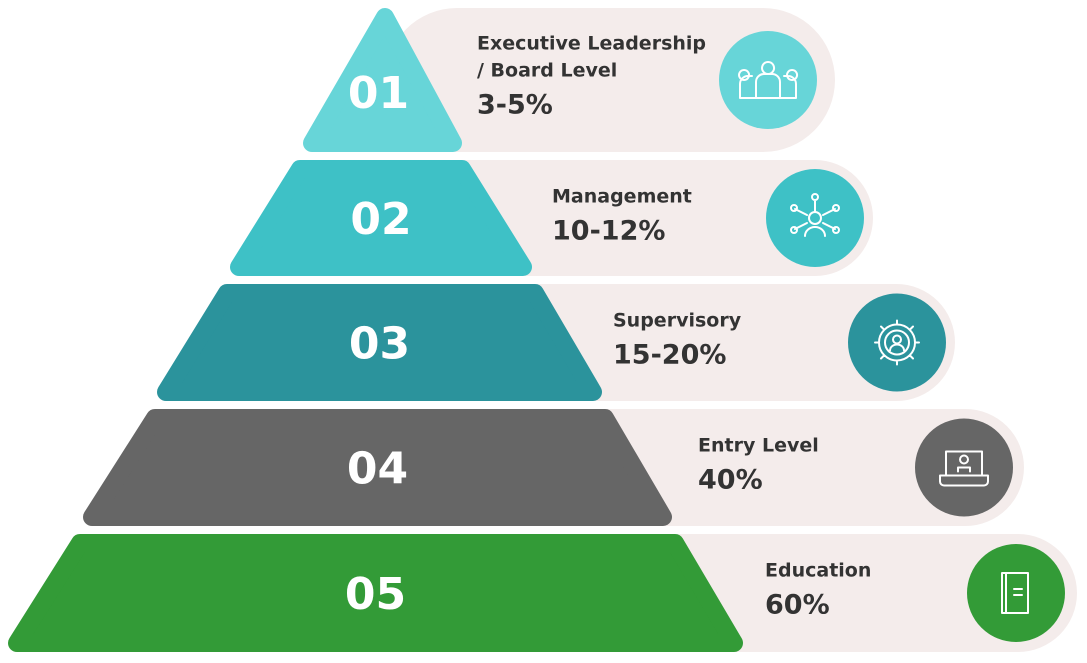 This screenshot has height=663, width=1087. What do you see at coordinates (669, 355) in the screenshot?
I see `tier-share: 15-20%` at bounding box center [669, 355].